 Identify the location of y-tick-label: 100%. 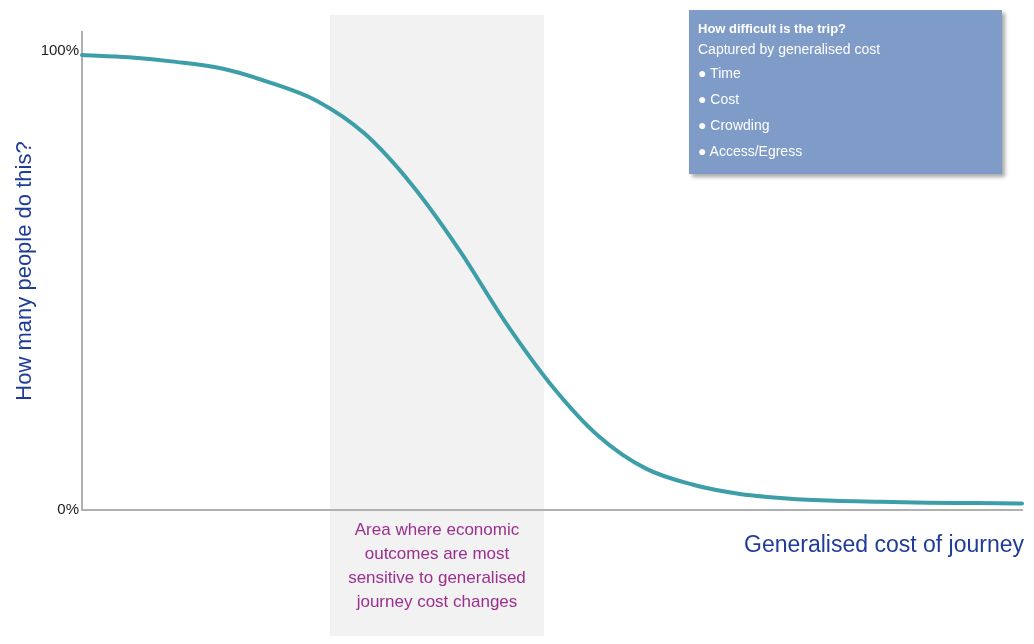
(59, 49).